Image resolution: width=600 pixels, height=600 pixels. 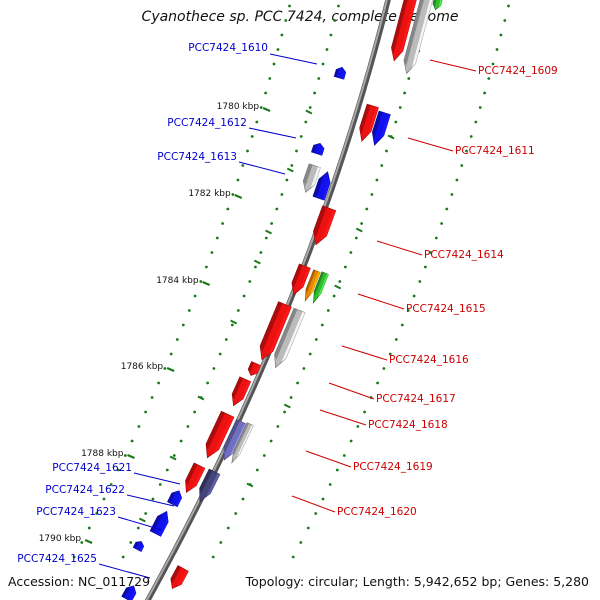 What do you see at coordinates (429, 360) in the screenshot?
I see `gene-label-reverse: PCC7424_1616` at bounding box center [429, 360].